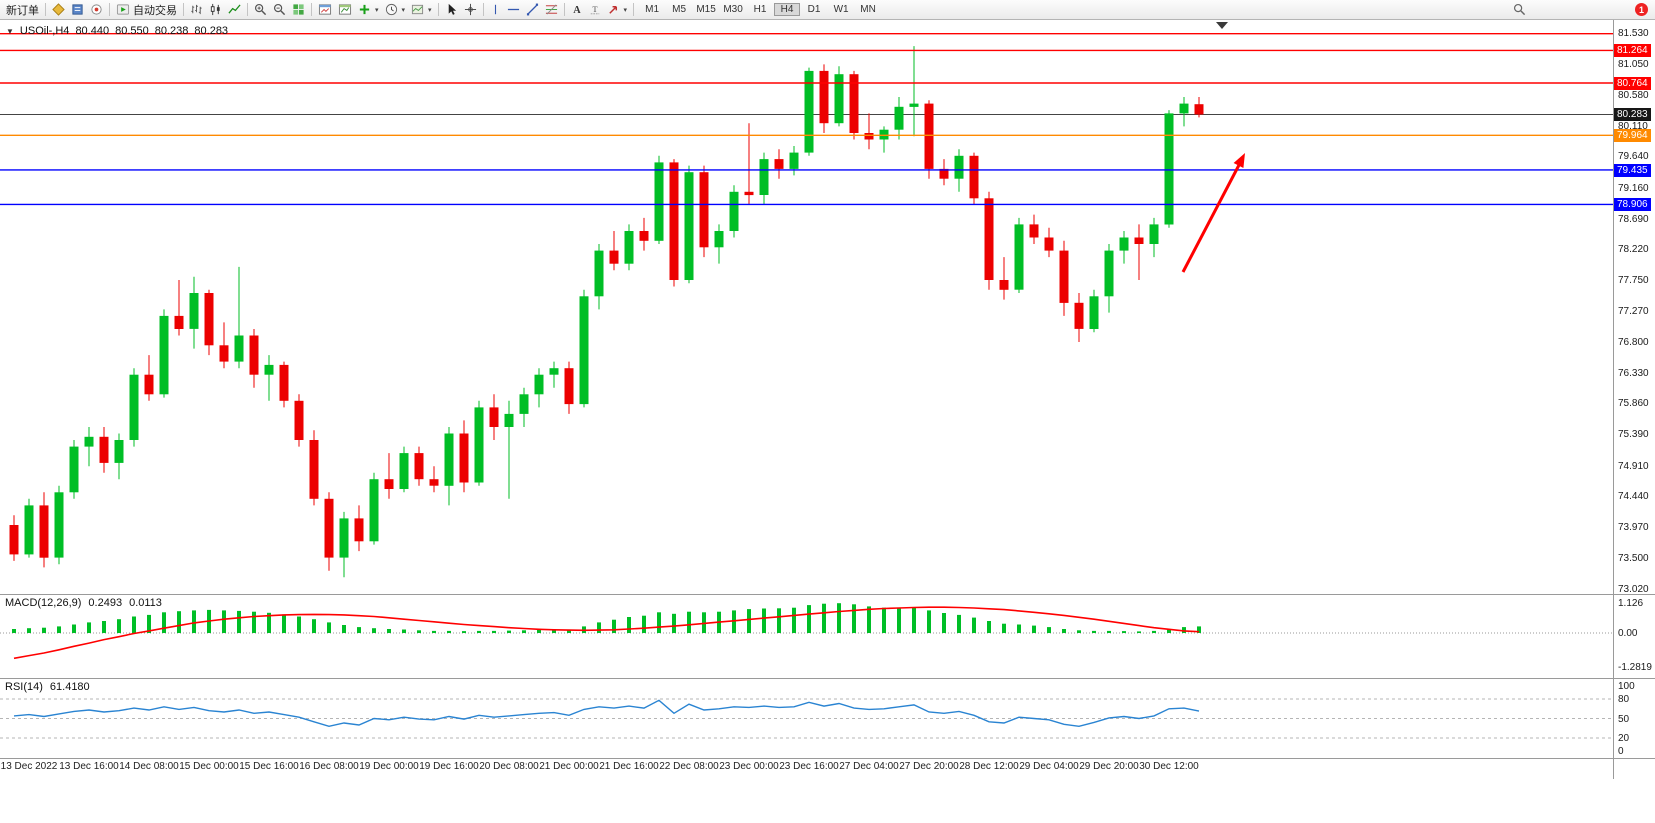 This screenshot has width=1655, height=823. What do you see at coordinates (1633, 373) in the screenshot?
I see `price-axis-label: 76.330` at bounding box center [1633, 373].